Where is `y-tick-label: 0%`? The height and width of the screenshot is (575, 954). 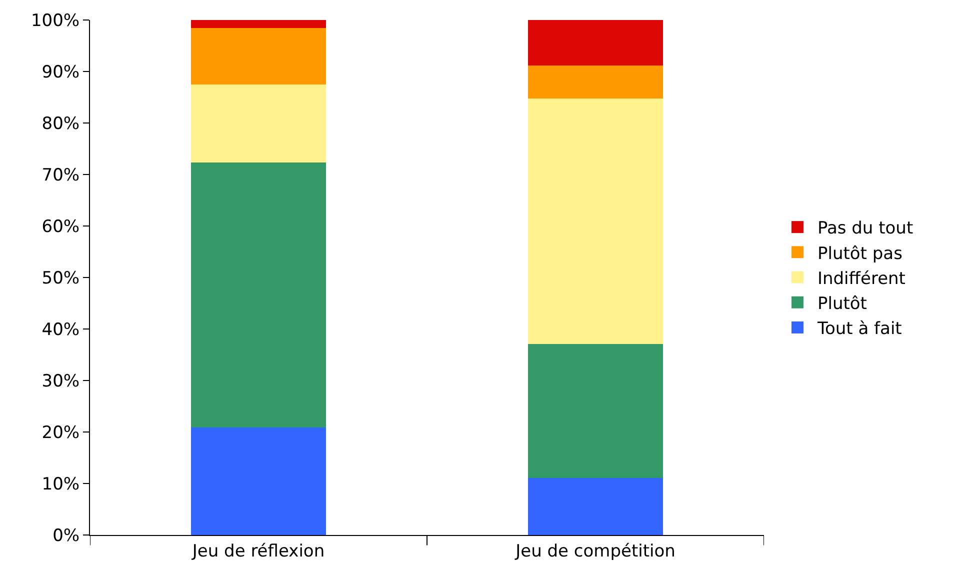 y-tick-label: 0% is located at coordinates (66, 536).